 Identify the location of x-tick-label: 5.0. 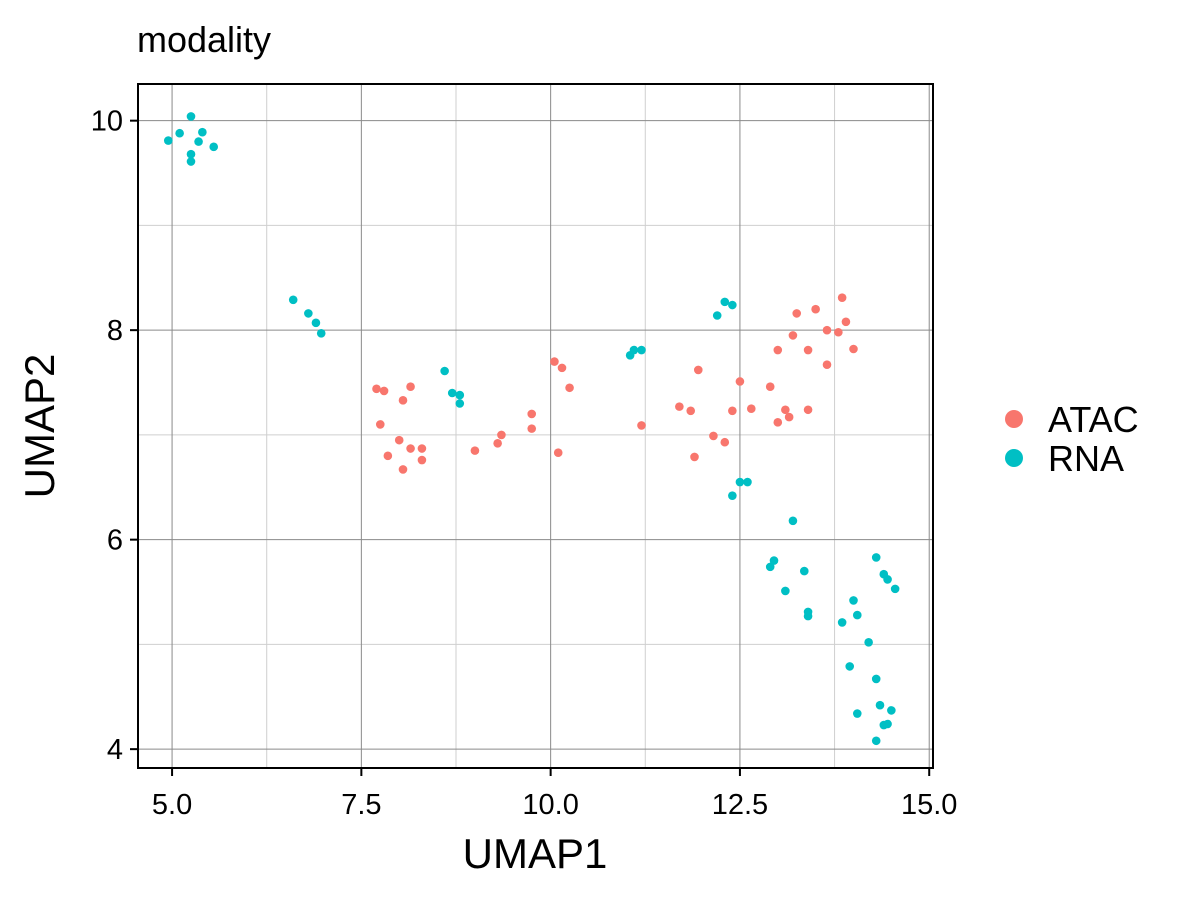
(172, 805).